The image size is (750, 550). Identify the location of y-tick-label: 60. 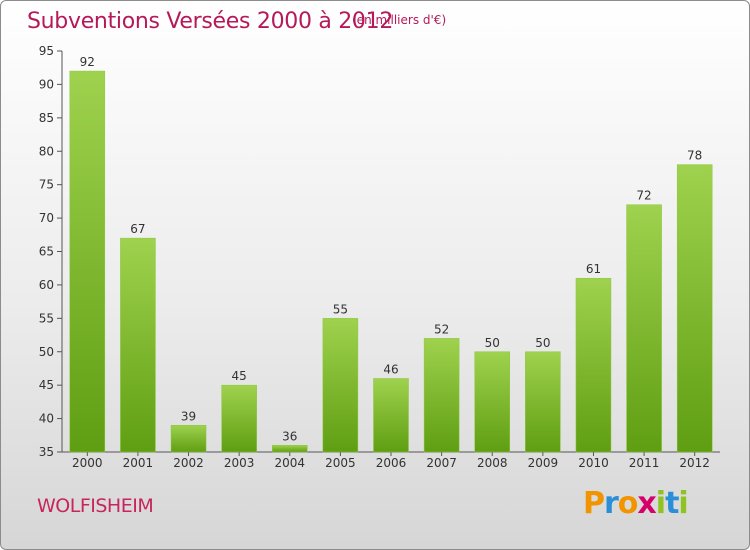
(46, 285).